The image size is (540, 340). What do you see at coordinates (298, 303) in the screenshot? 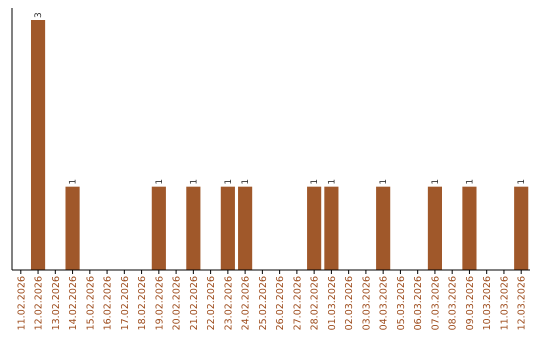
I see `x-tick-label: 27.02.2026` at bounding box center [298, 303].